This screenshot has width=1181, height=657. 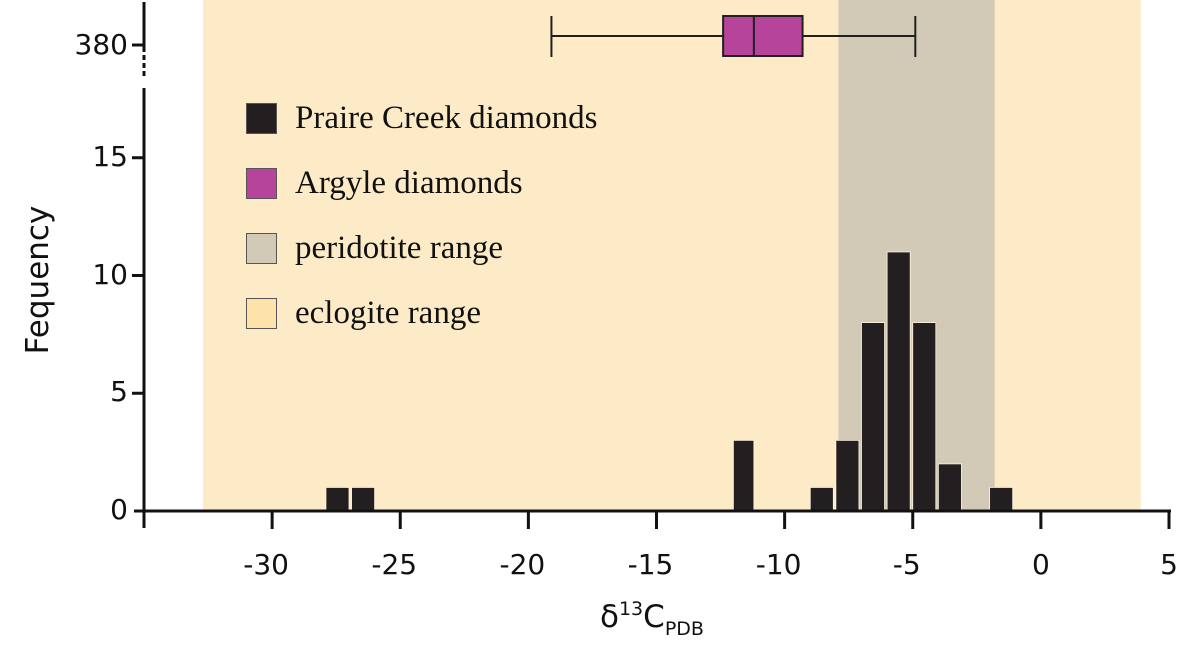 I want to click on legend-item-argyle: Argyle diamonds, so click(x=421, y=183).